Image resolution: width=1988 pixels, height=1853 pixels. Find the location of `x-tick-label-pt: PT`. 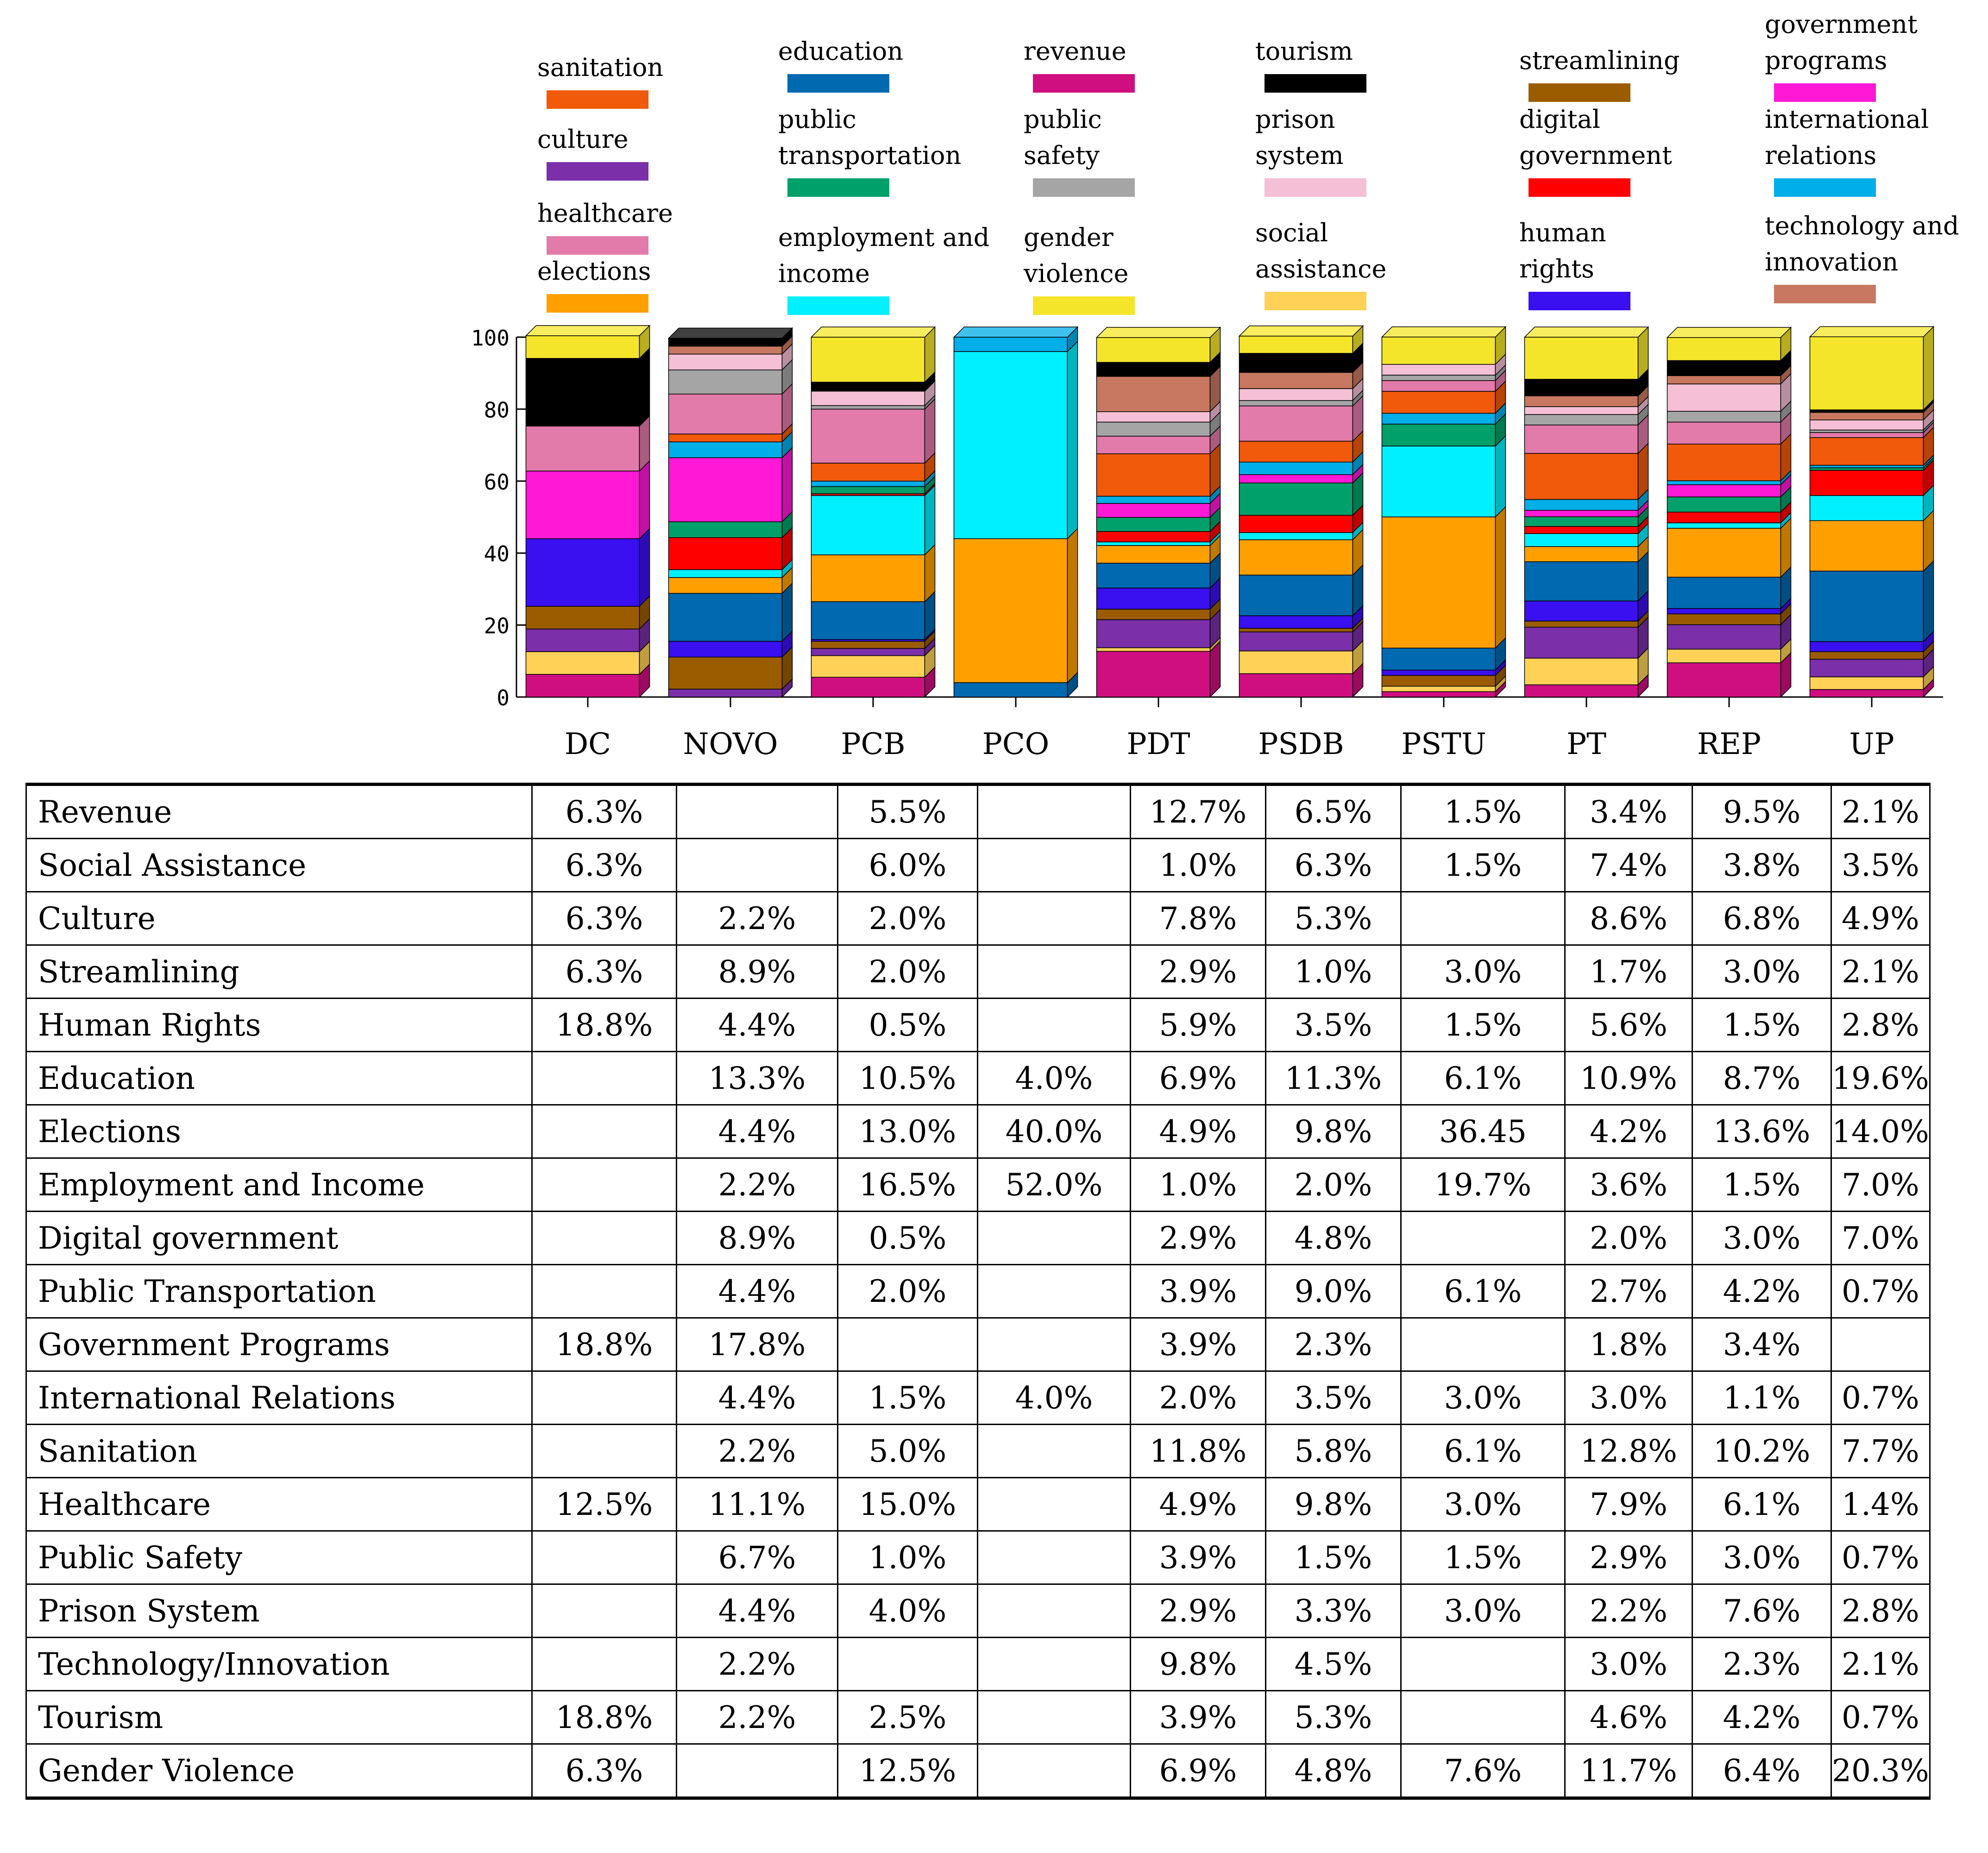

x-tick-label-pt: PT is located at coordinates (1586, 744).